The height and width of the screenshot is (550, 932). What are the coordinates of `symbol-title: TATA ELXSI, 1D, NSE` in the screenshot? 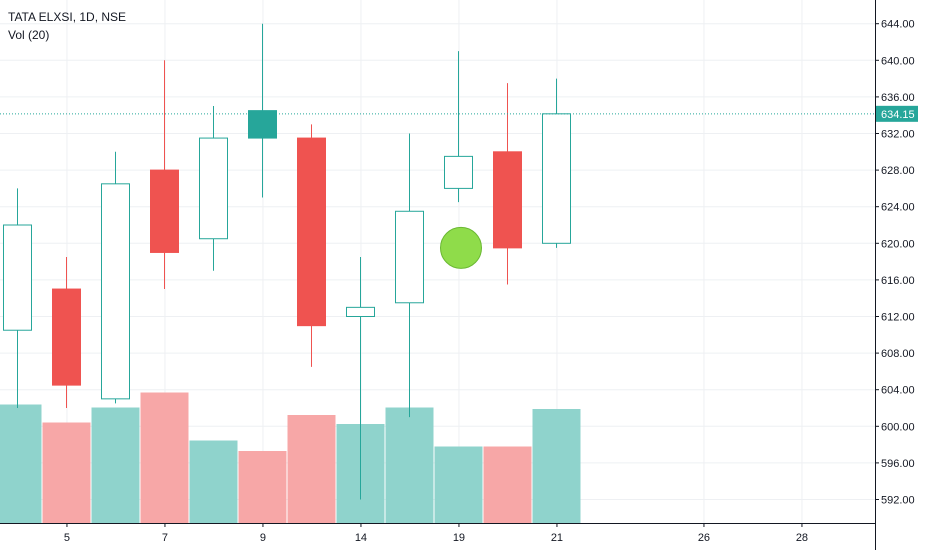 It's located at (67, 17).